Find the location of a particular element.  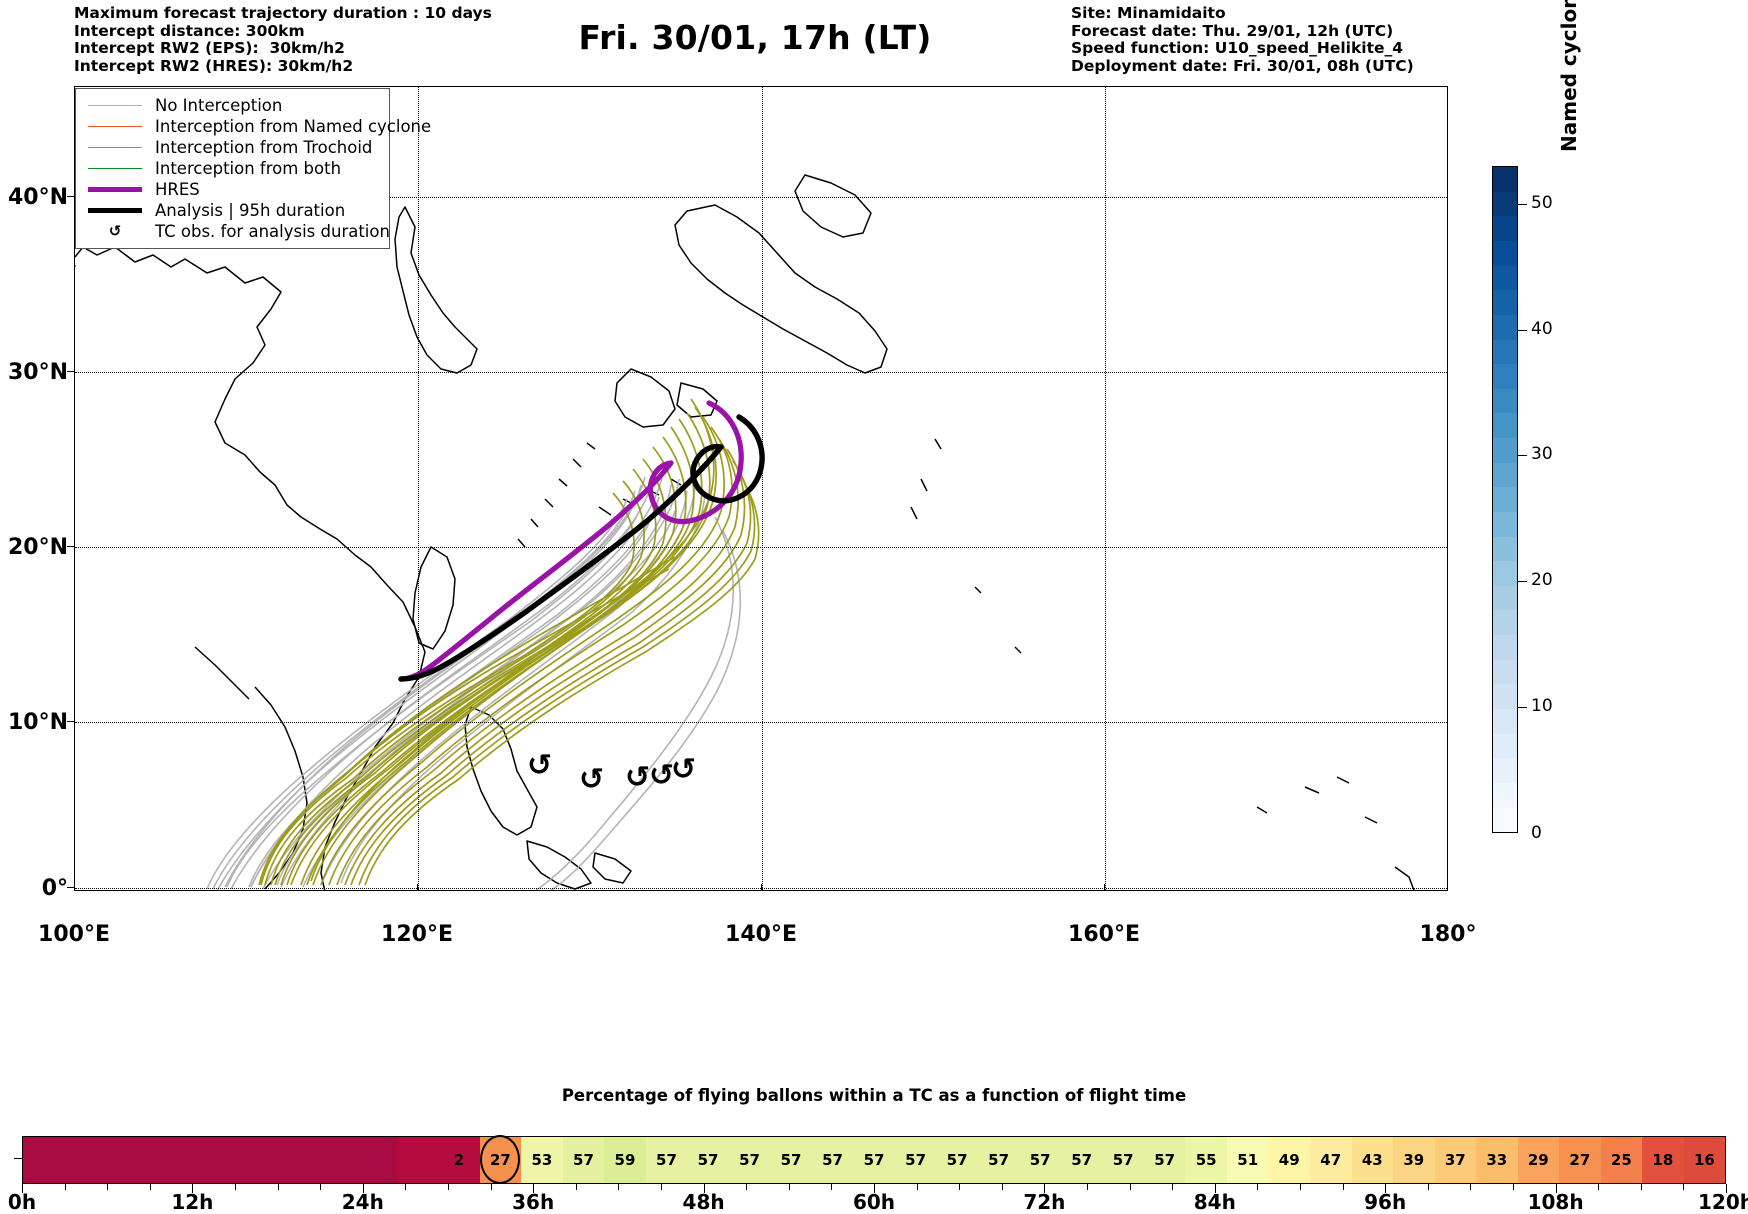

time-tick-12h is located at coordinates (193, 1188).